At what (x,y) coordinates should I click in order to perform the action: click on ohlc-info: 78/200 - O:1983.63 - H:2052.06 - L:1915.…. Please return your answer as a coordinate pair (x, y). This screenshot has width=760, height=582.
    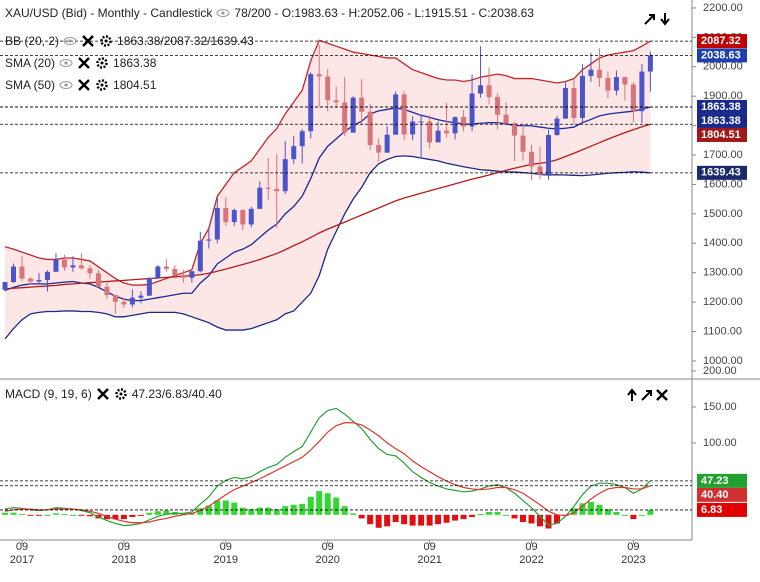
    Looking at the image, I should click on (384, 13).